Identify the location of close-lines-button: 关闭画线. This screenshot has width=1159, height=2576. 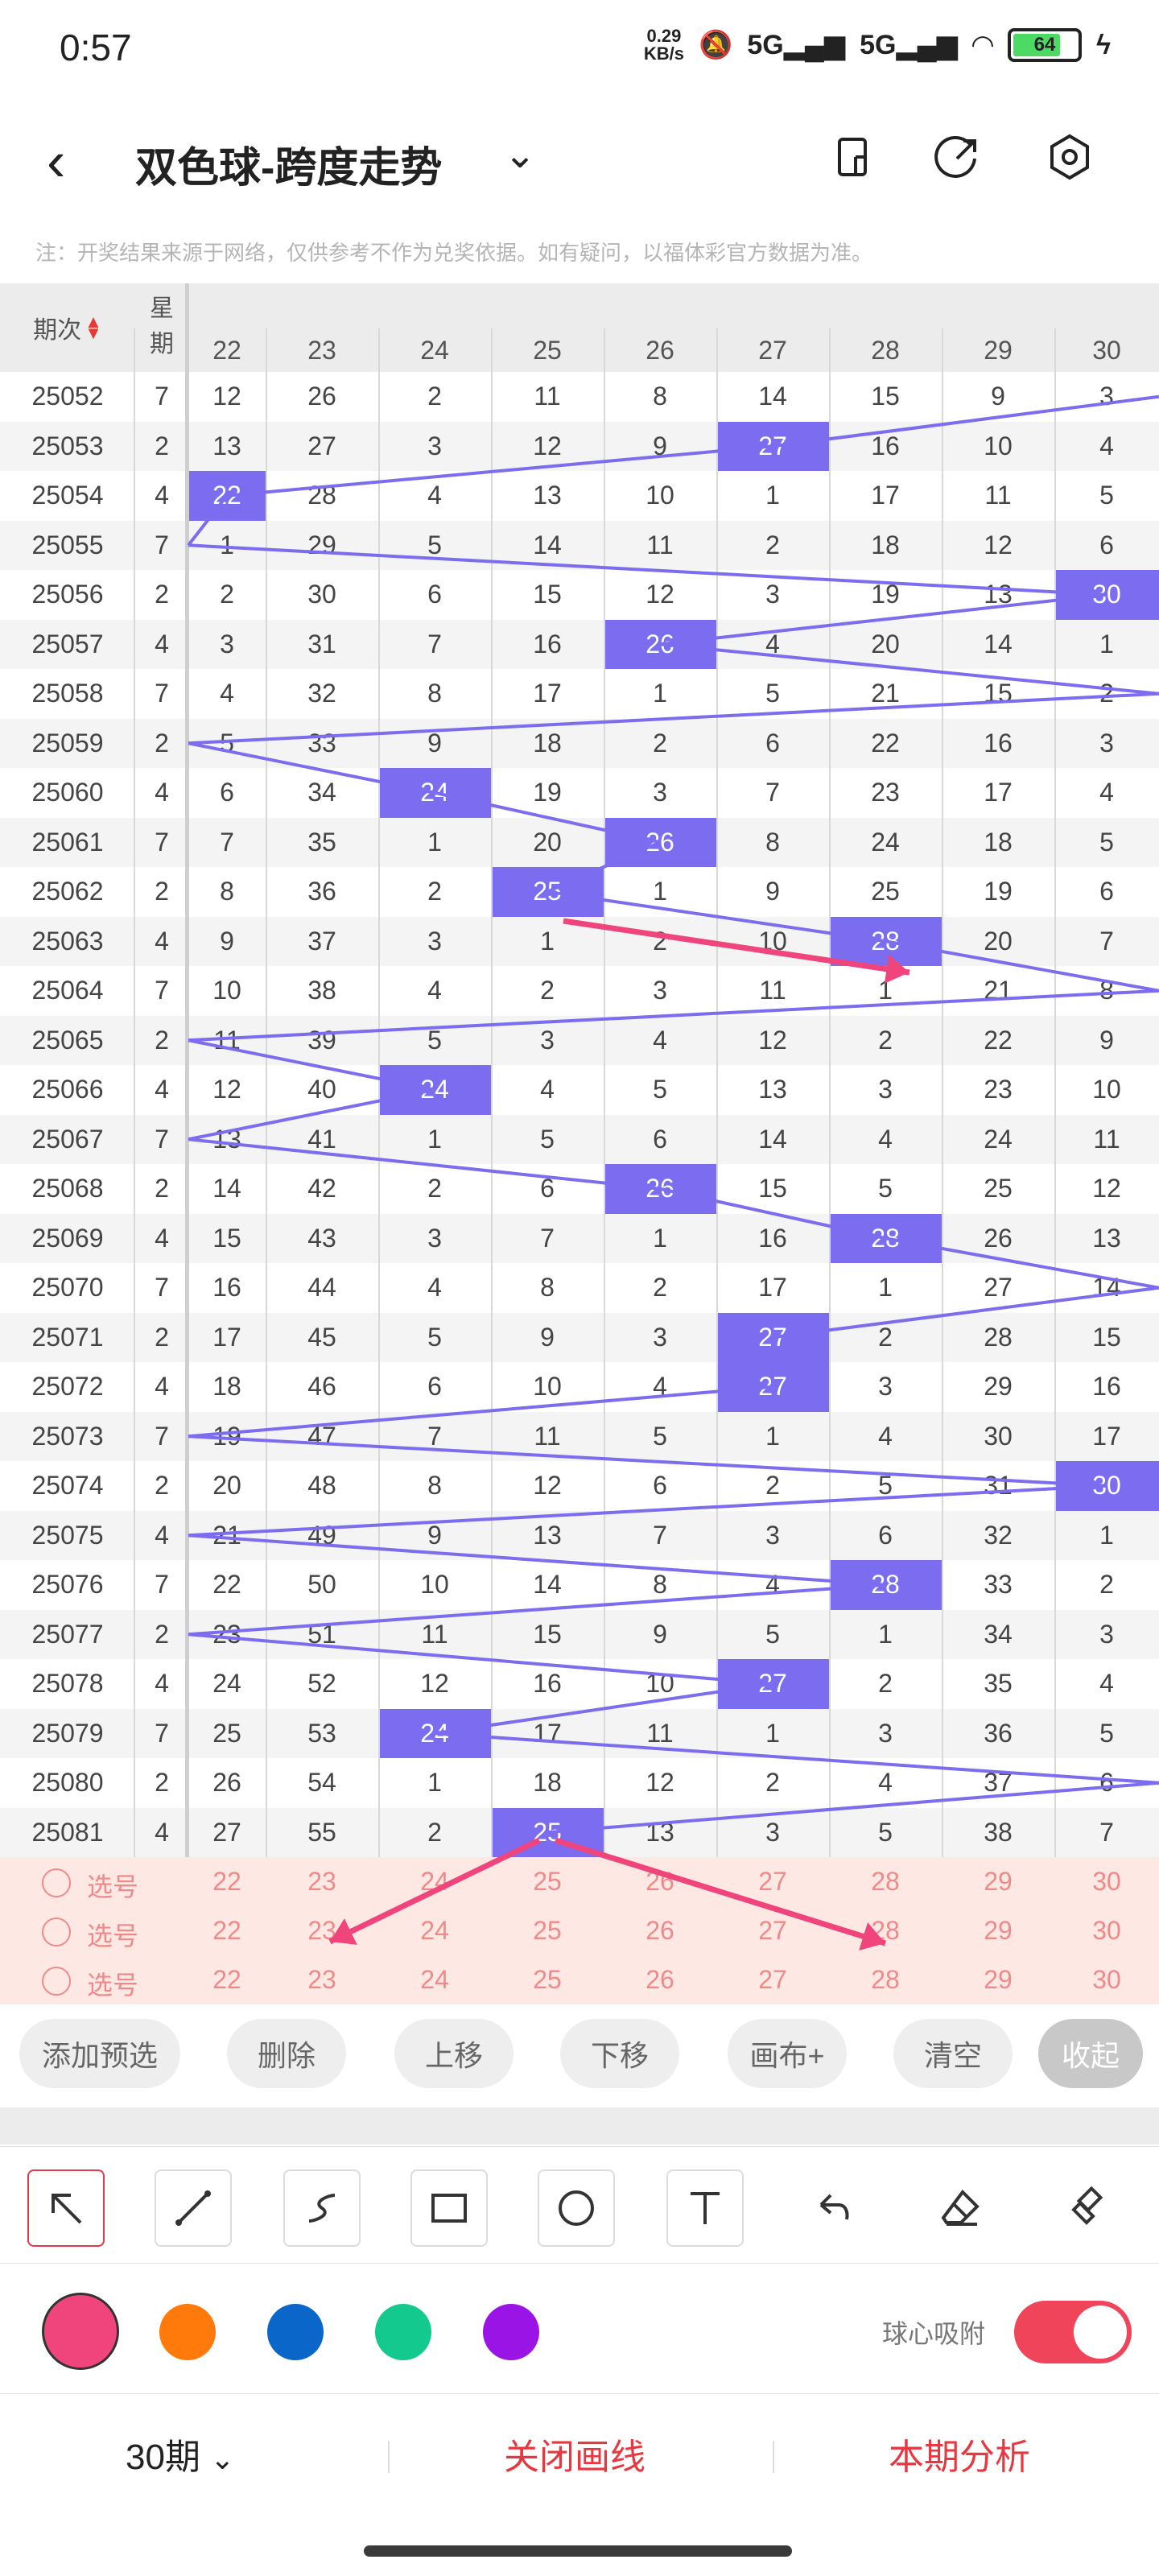
(574, 2457).